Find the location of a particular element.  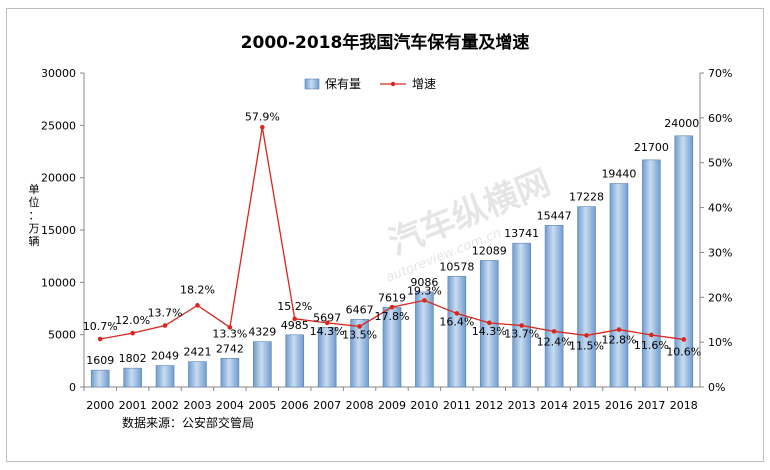

y-left-tick-label: 15000 is located at coordinates (58, 230).